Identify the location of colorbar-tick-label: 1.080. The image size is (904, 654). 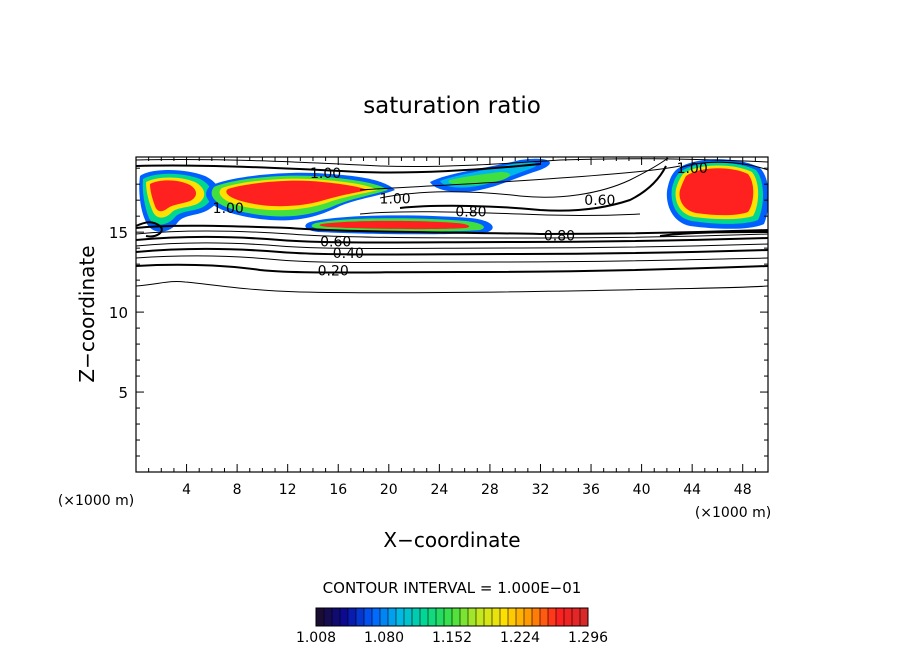
(384, 638).